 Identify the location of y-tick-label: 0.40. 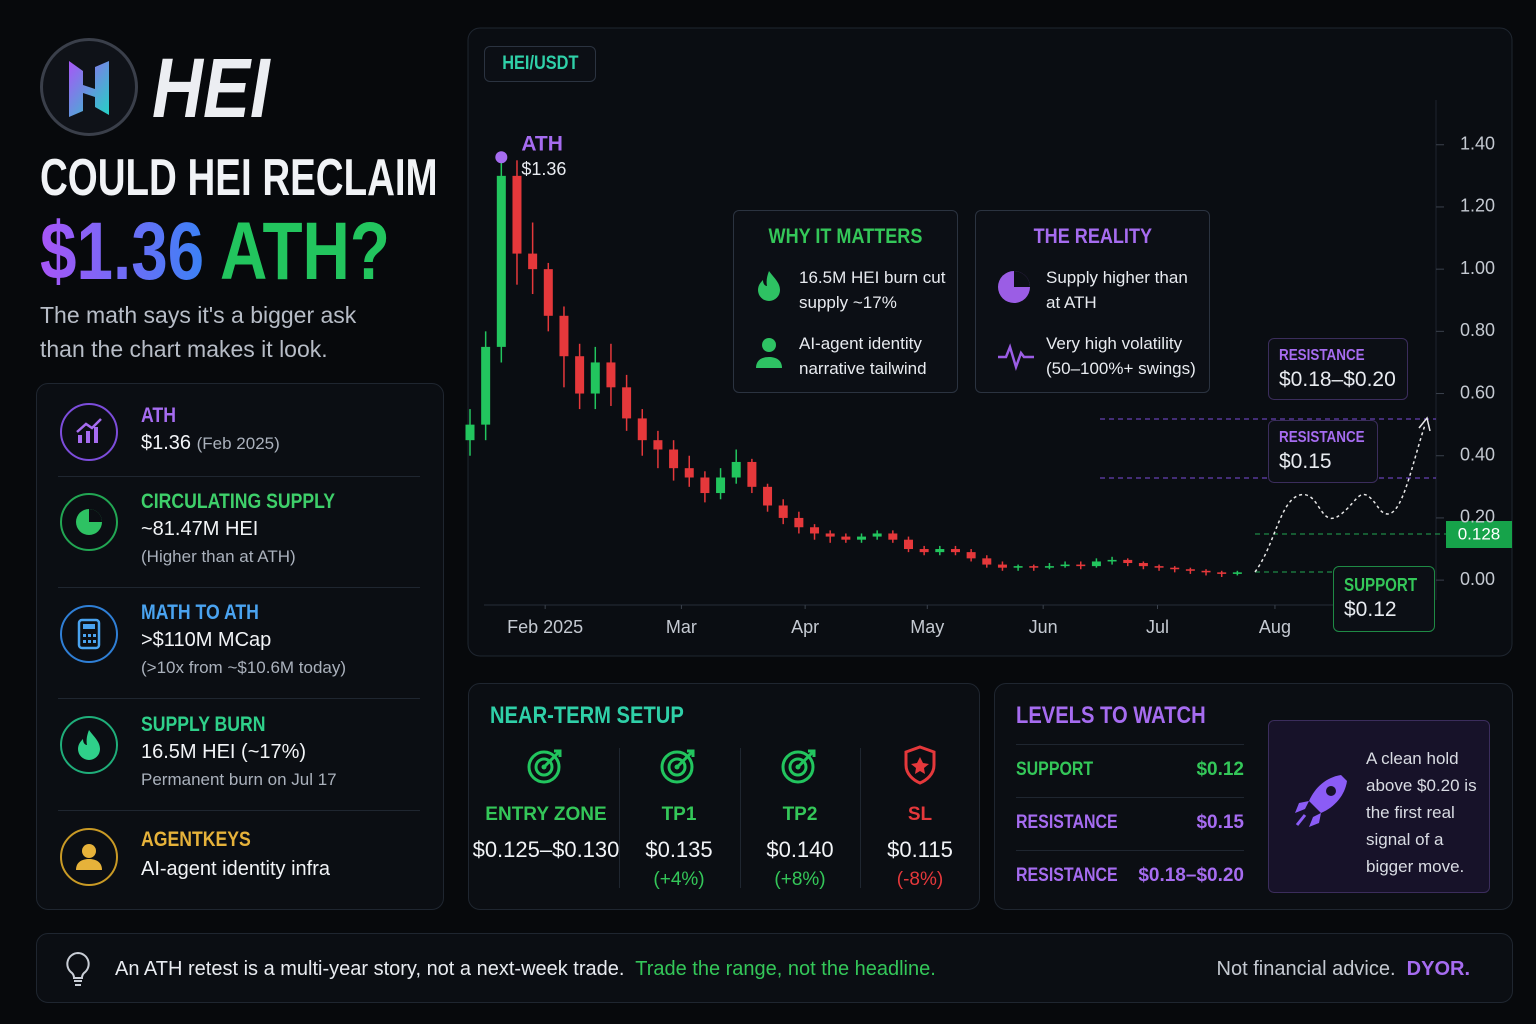
(1477, 454).